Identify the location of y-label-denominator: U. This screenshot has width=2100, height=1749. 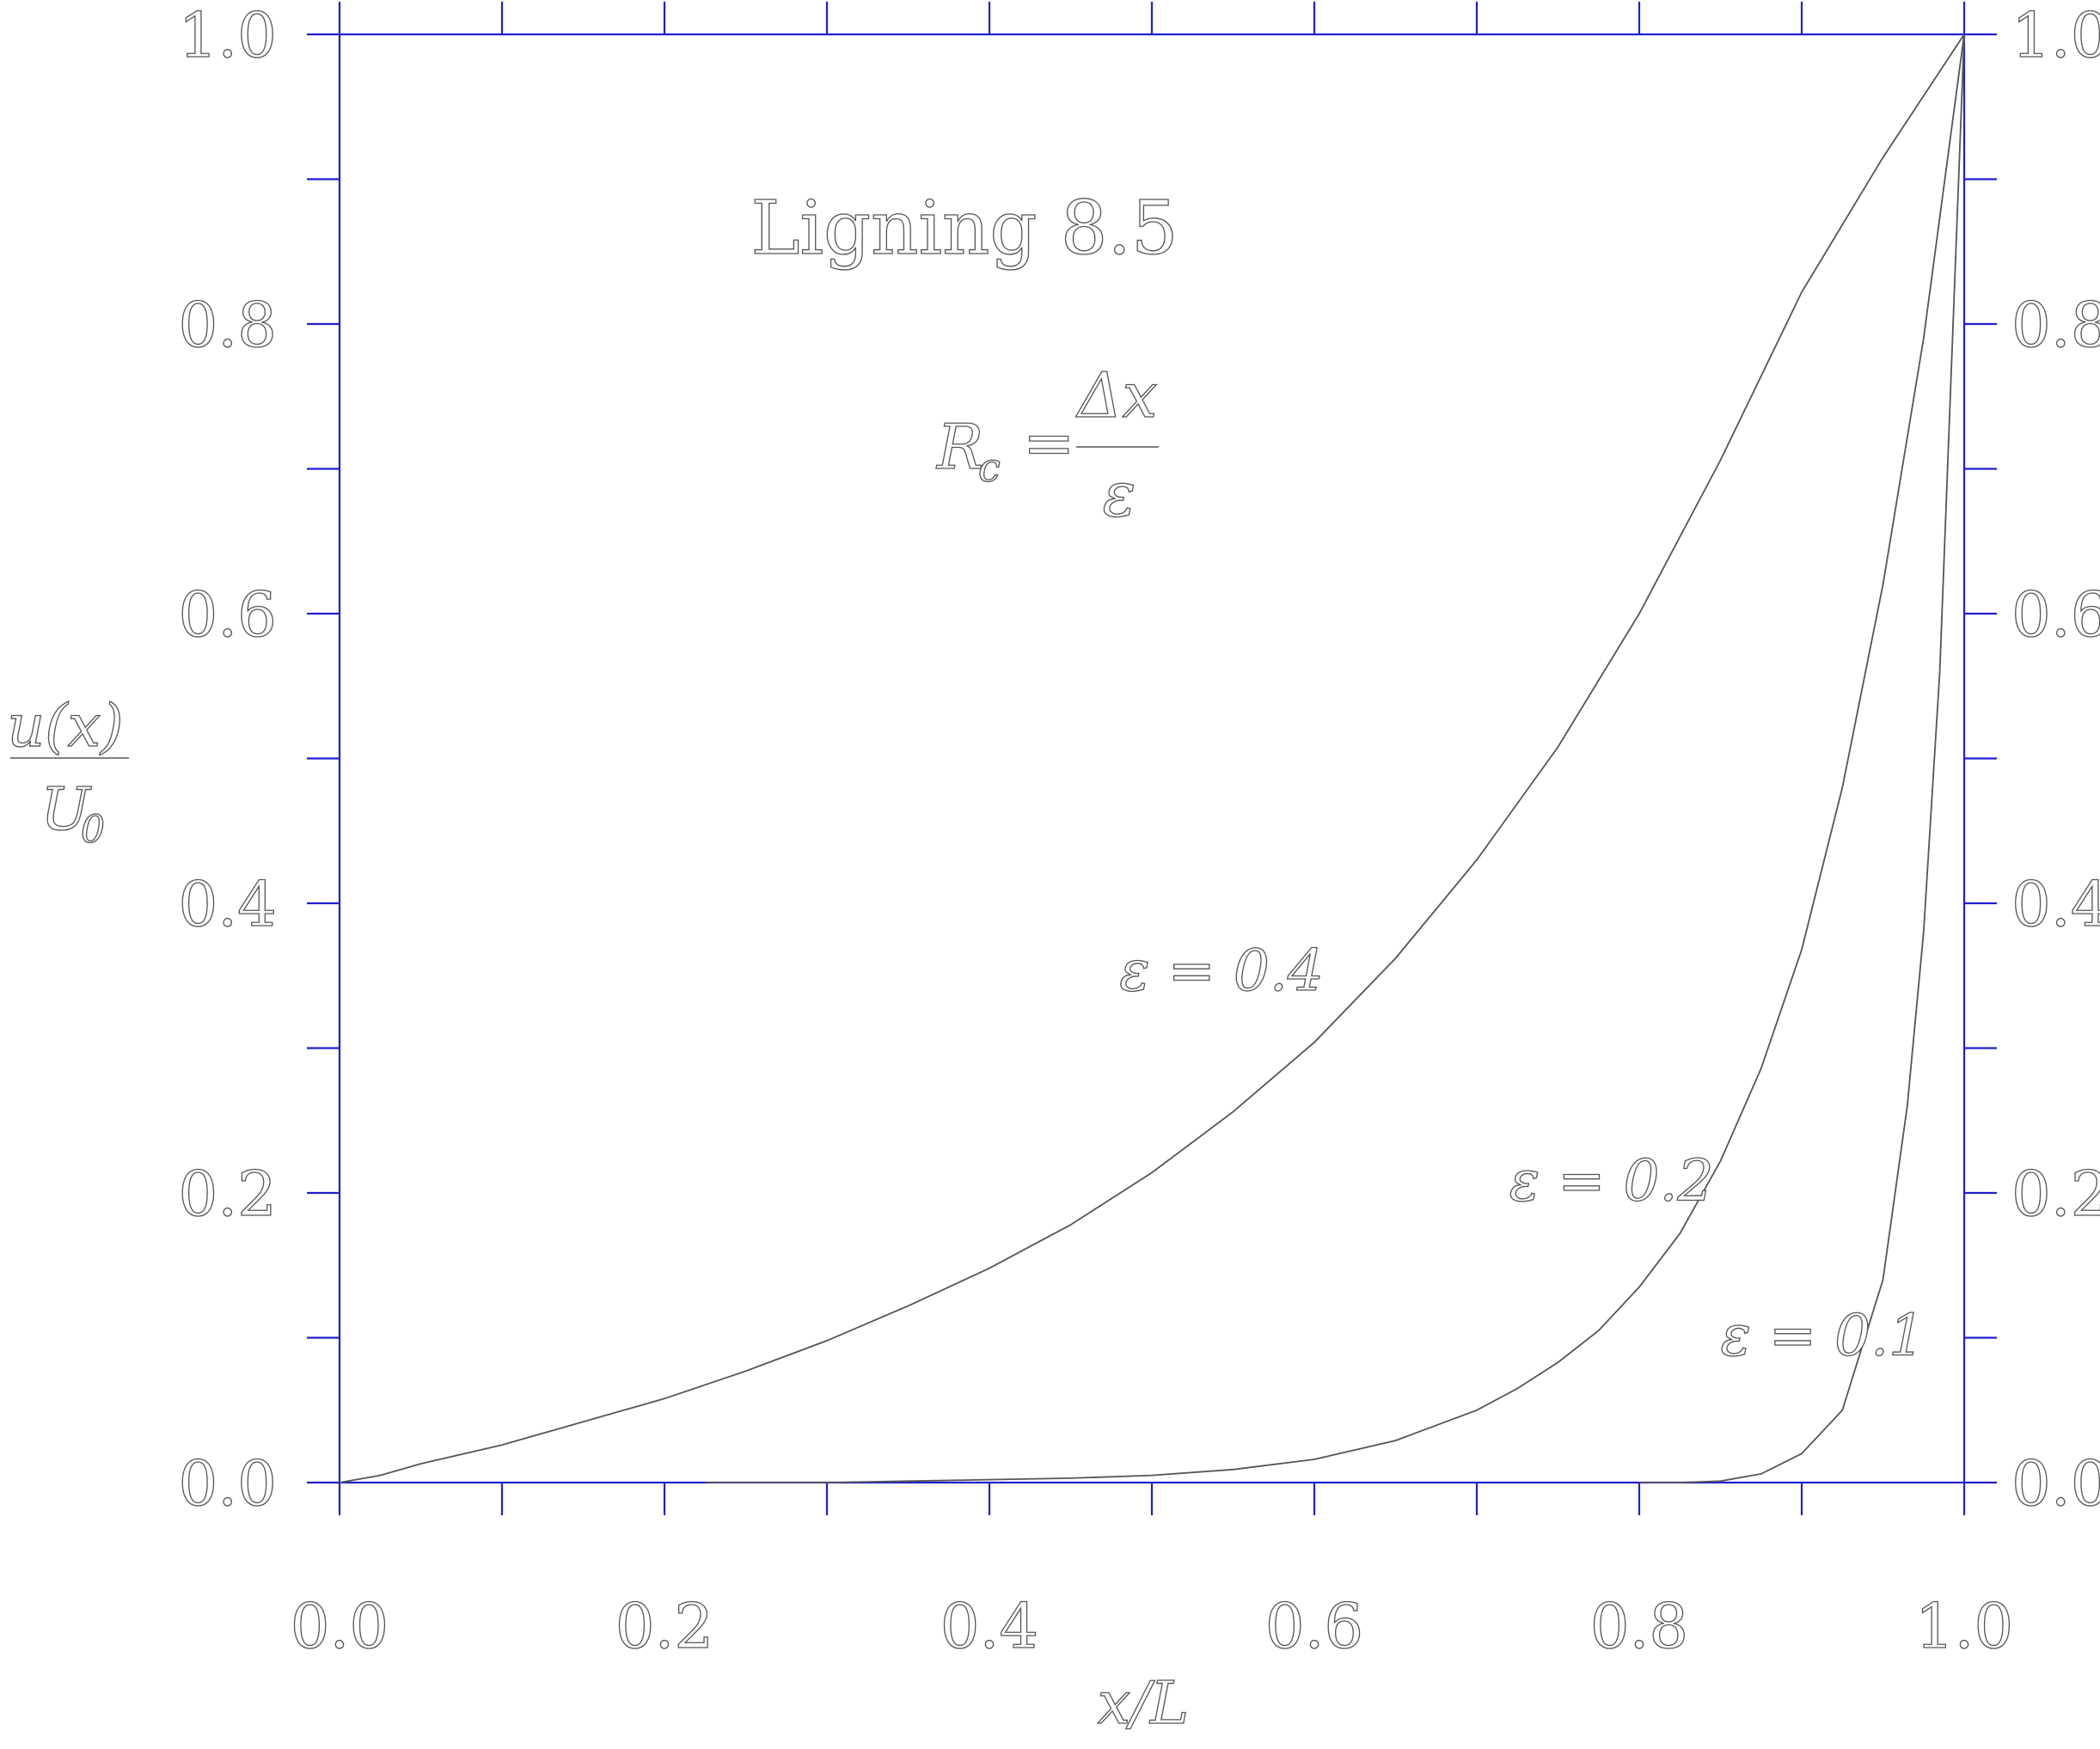
(66, 810).